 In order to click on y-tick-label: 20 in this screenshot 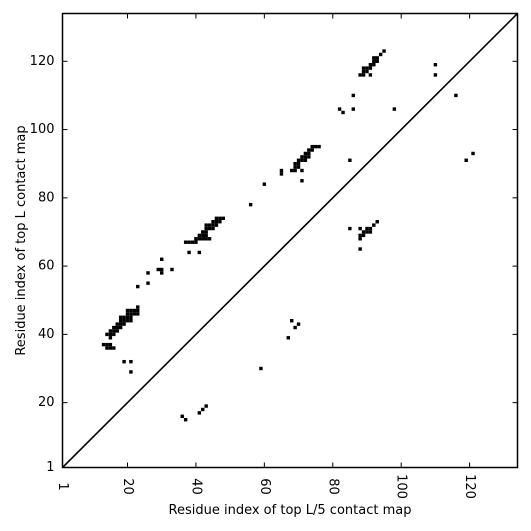, I will do `click(46, 402)`.